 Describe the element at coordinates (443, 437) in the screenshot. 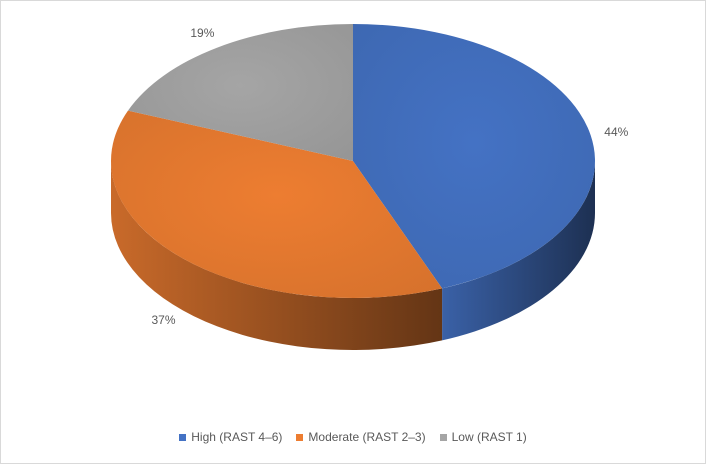

I see `legend-swatch-low` at that location.